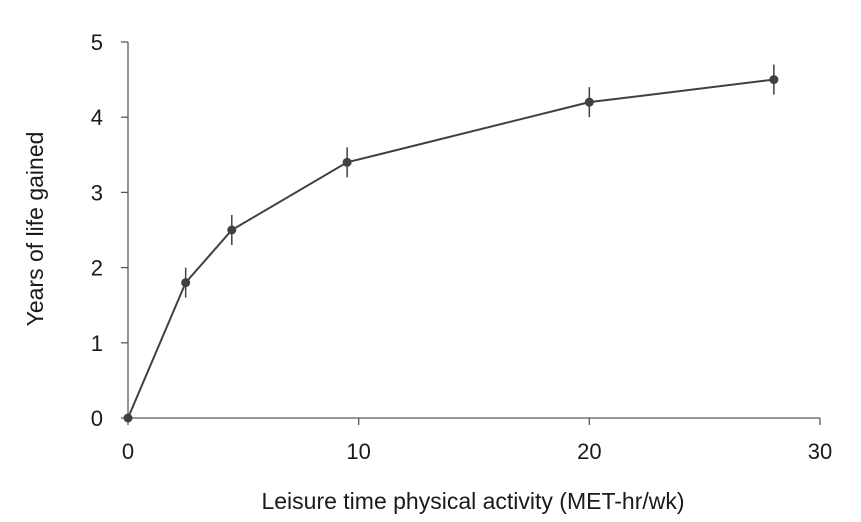 This screenshot has width=861, height=522. I want to click on x-tick-label: 30, so click(820, 451).